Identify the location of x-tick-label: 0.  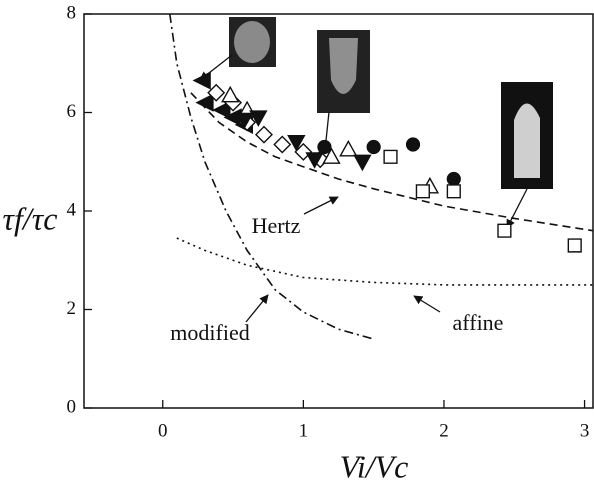
(163, 430).